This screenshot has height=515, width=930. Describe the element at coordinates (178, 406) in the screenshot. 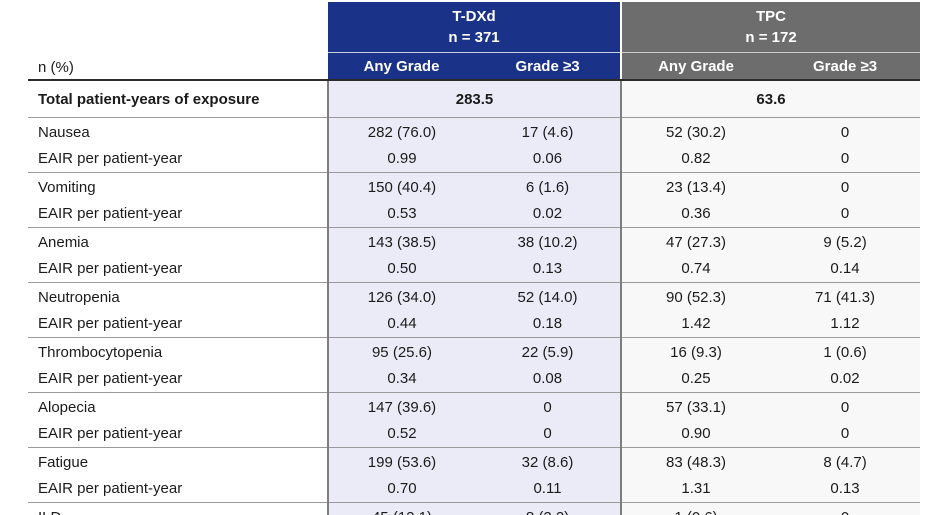

I see `ae-label: Alopecia` at that location.